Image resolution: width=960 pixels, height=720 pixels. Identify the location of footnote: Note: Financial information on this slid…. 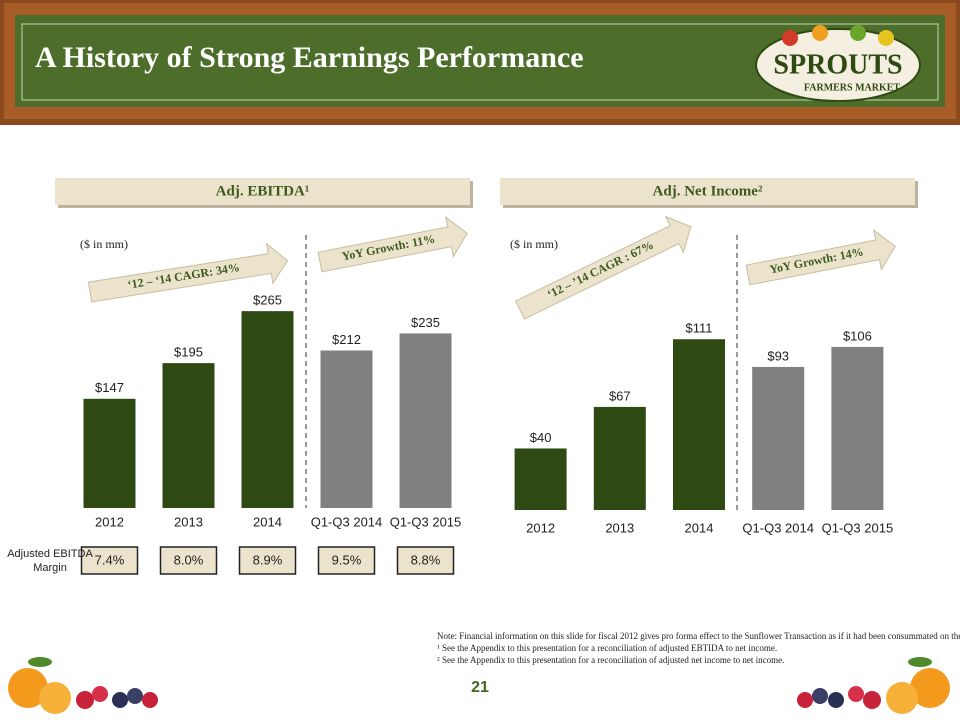
(698, 636).